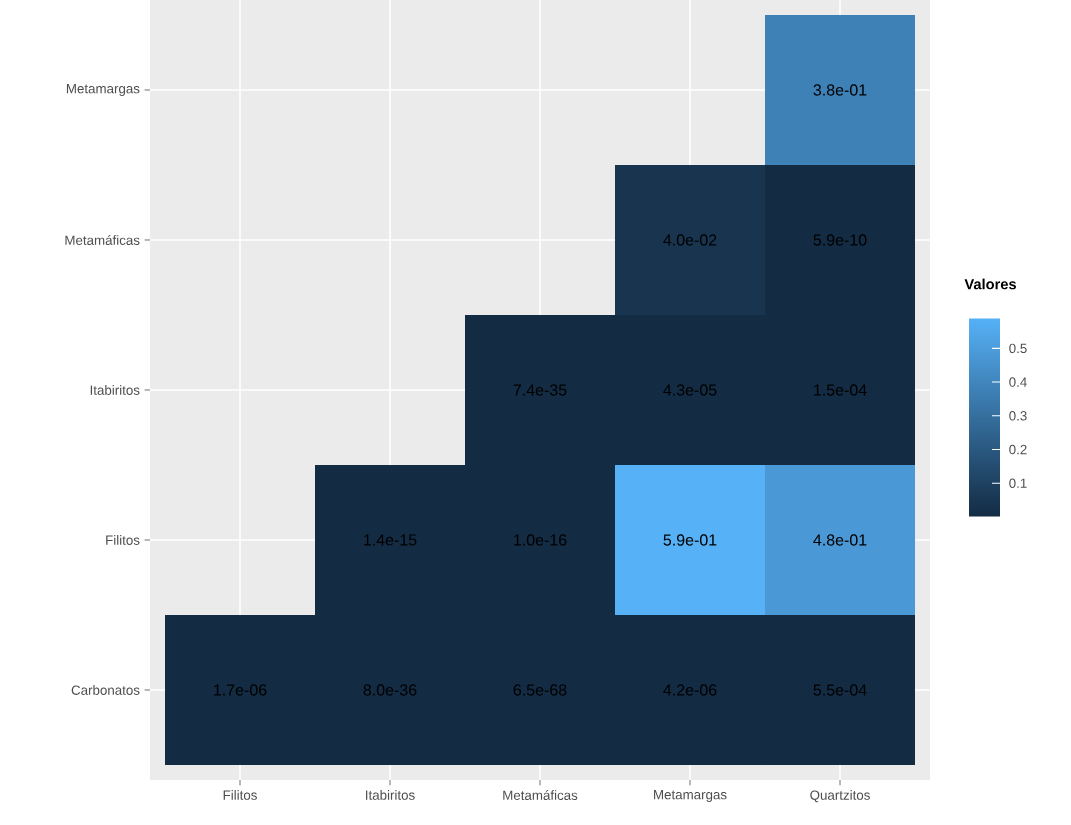 The width and height of the screenshot is (1071, 825). Describe the element at coordinates (840, 390) in the screenshot. I see `data-label: 1.5e-04` at that location.